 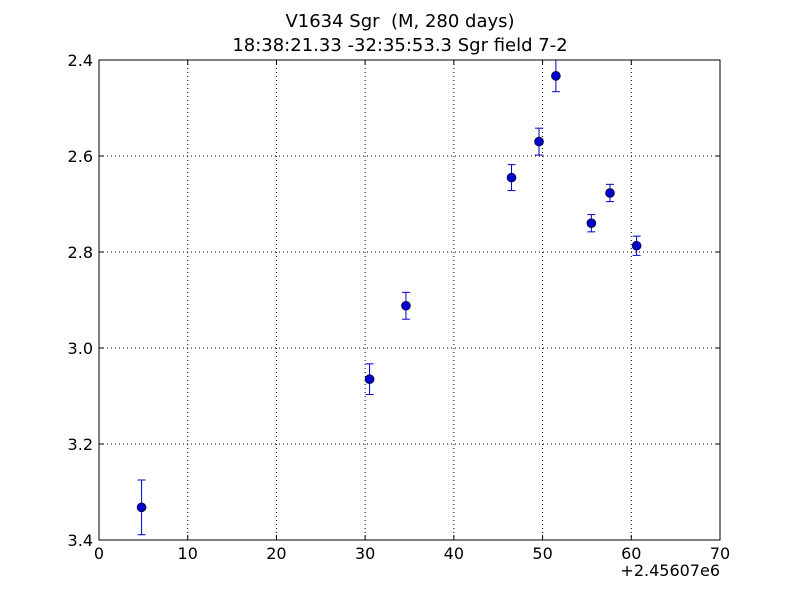 I want to click on chart-title-line-2: 18:38:21.33 -32:35:53.3 Sgr field 7-2, so click(x=400, y=45).